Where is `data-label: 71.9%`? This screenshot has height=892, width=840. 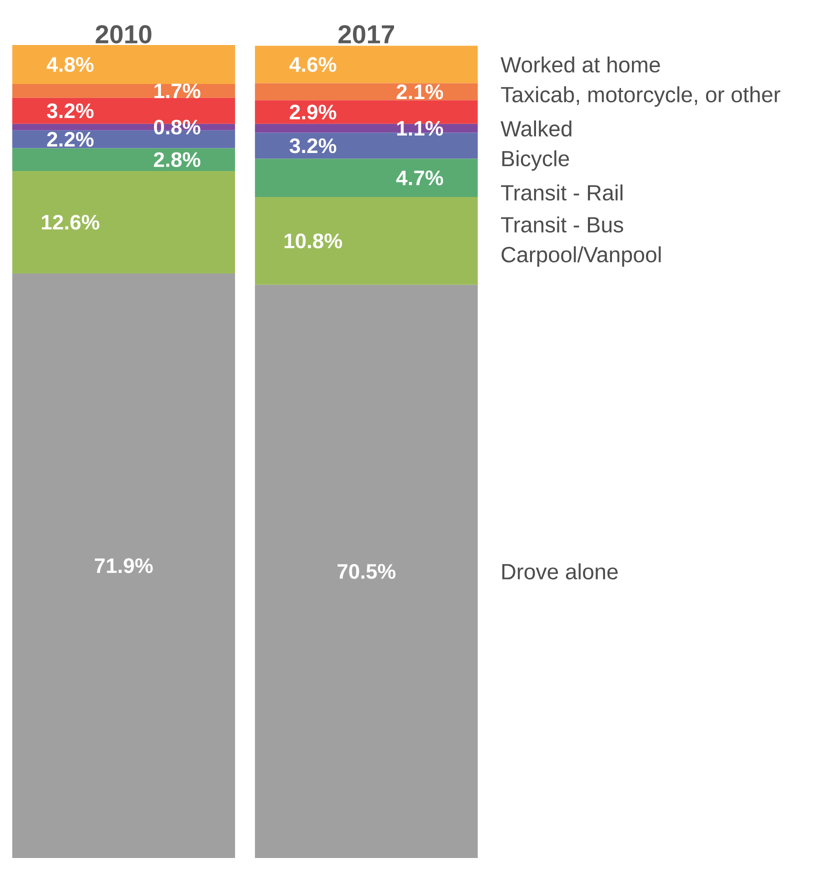
data-label: 71.9% is located at coordinates (123, 566).